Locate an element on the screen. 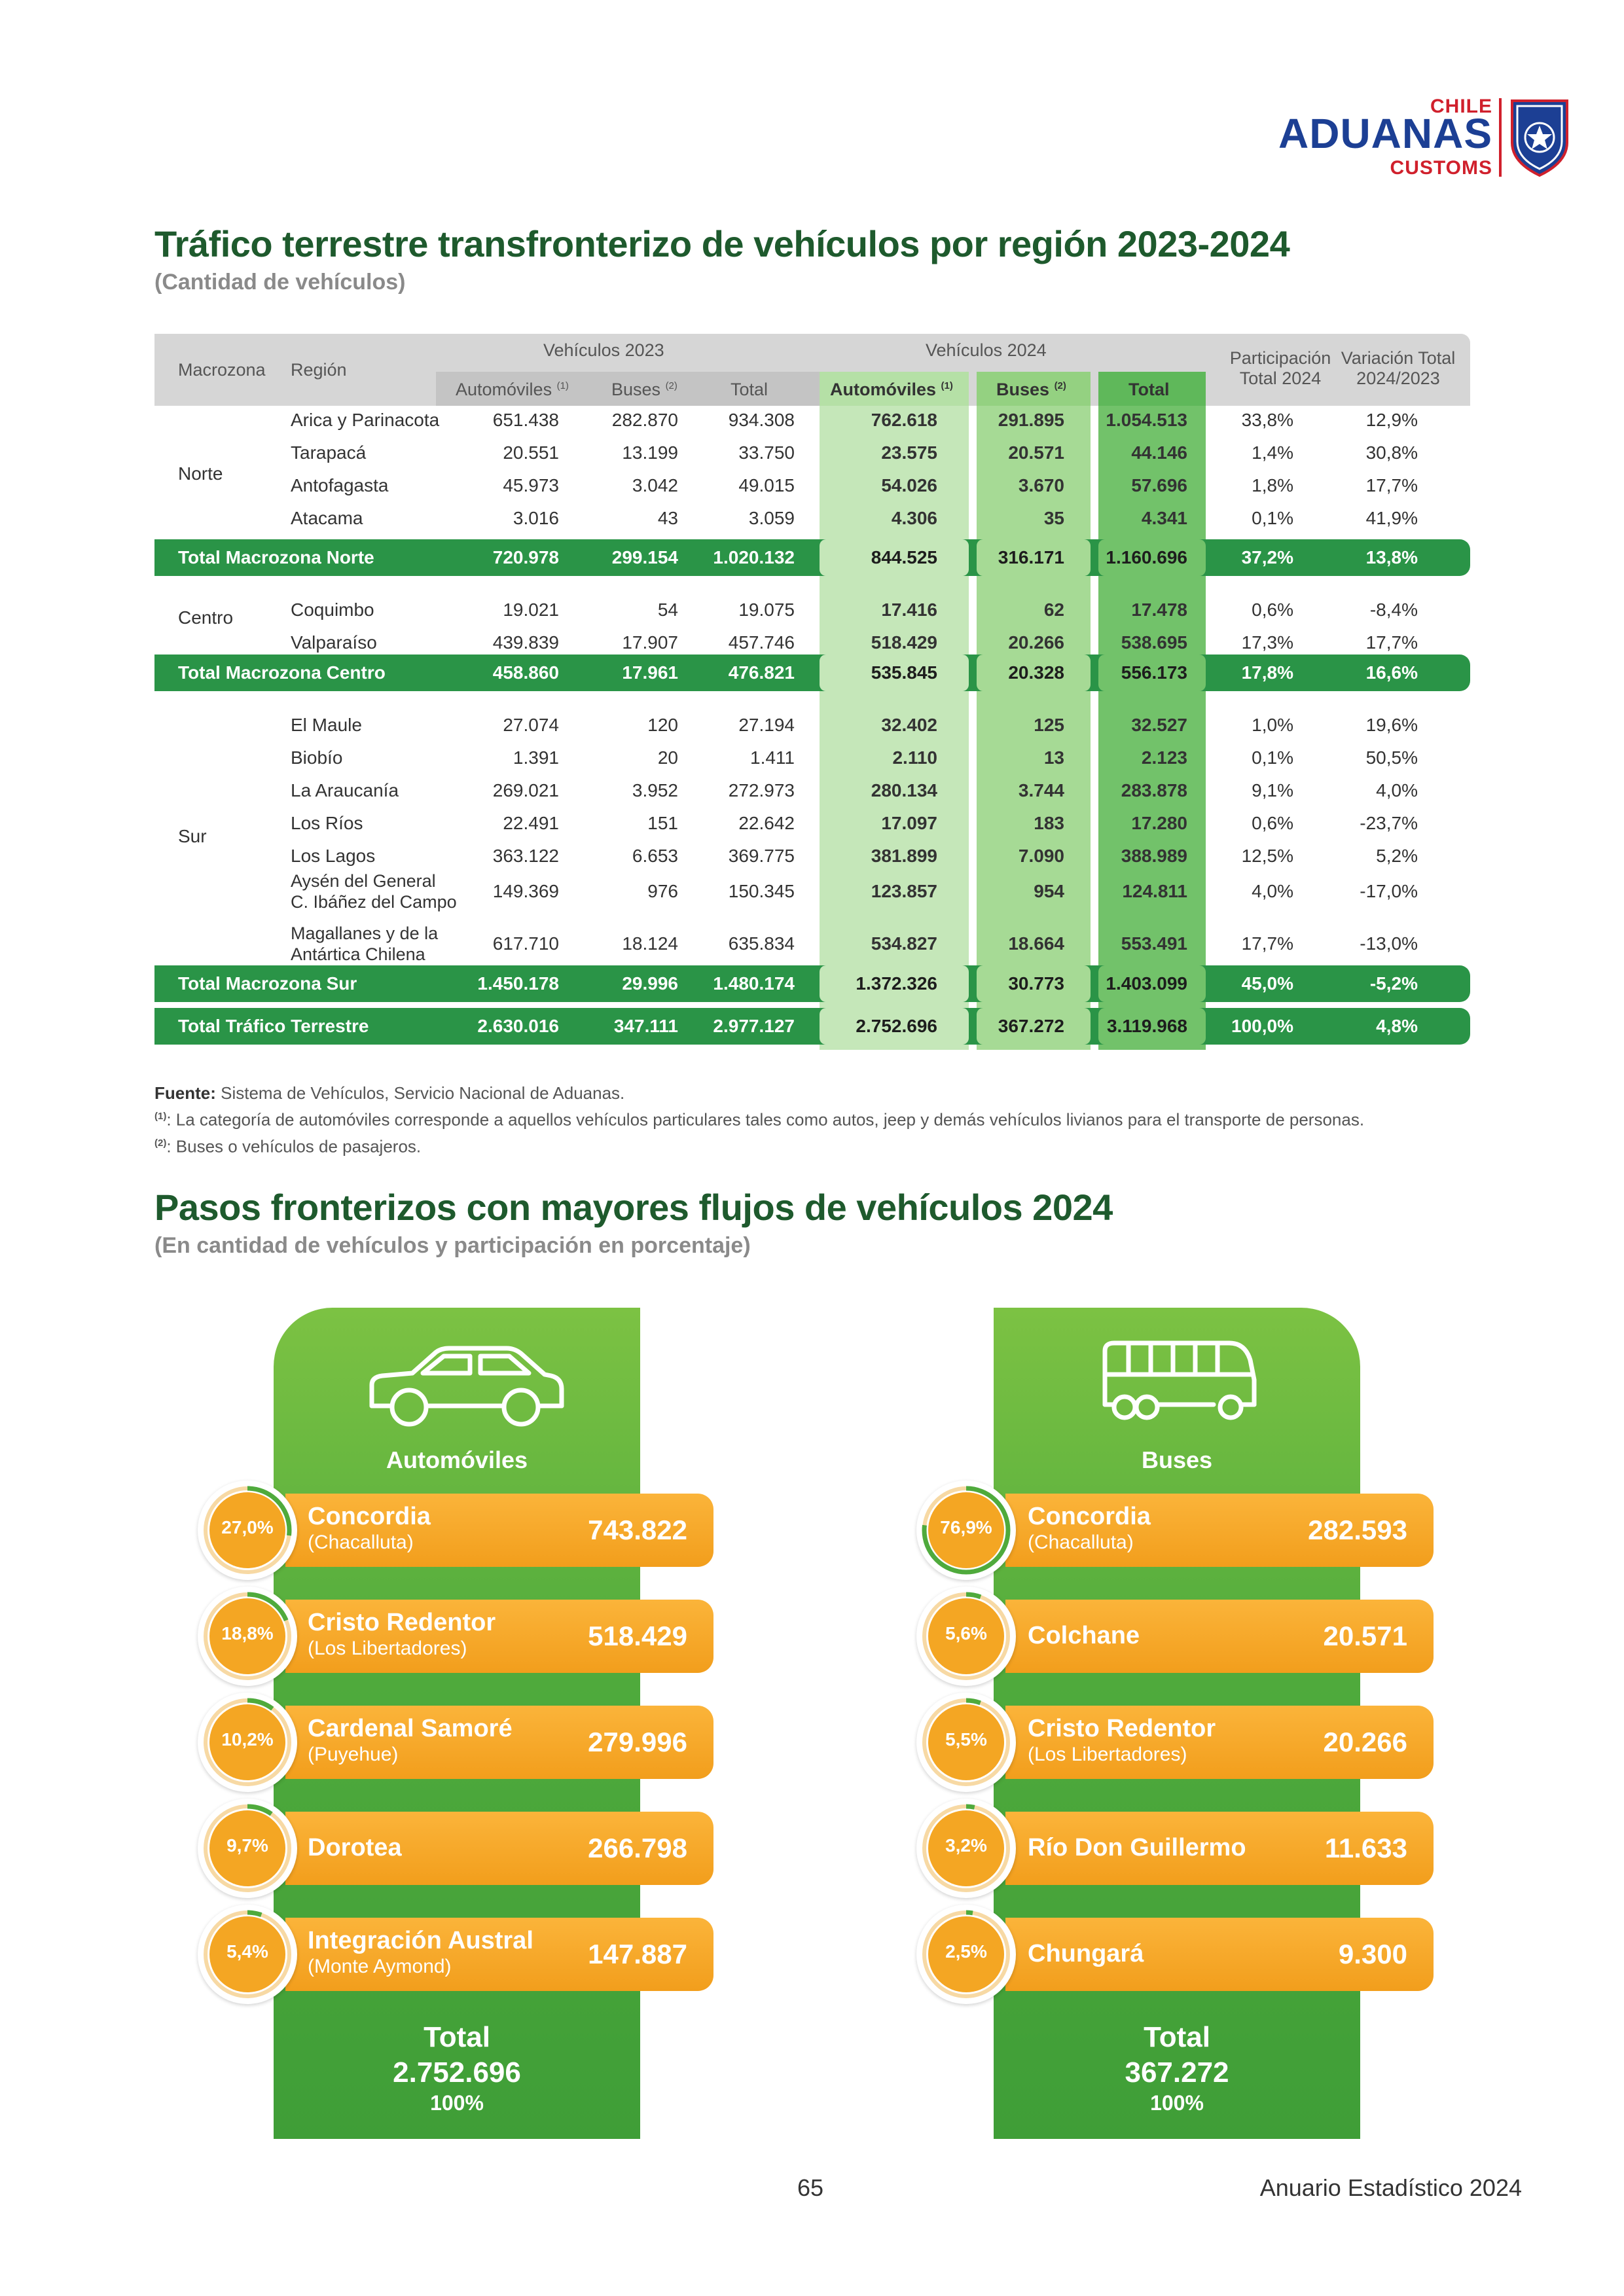  table-cell-b24: 7.090 is located at coordinates (1041, 856).